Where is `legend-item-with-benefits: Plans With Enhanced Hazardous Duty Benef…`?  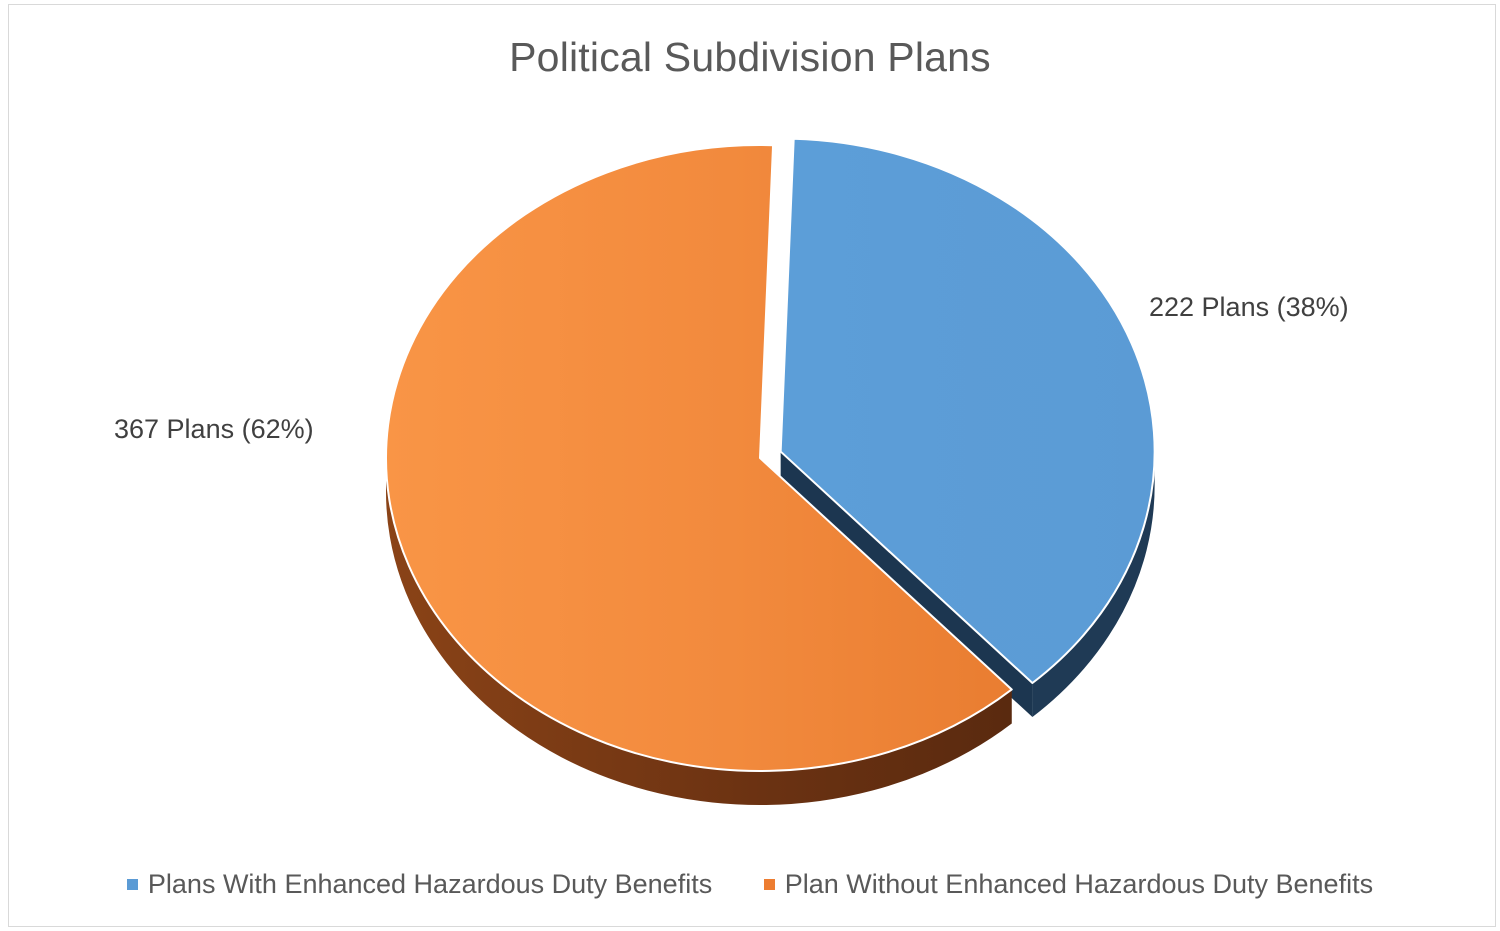 legend-item-with-benefits: Plans With Enhanced Hazardous Duty Benef… is located at coordinates (419, 884).